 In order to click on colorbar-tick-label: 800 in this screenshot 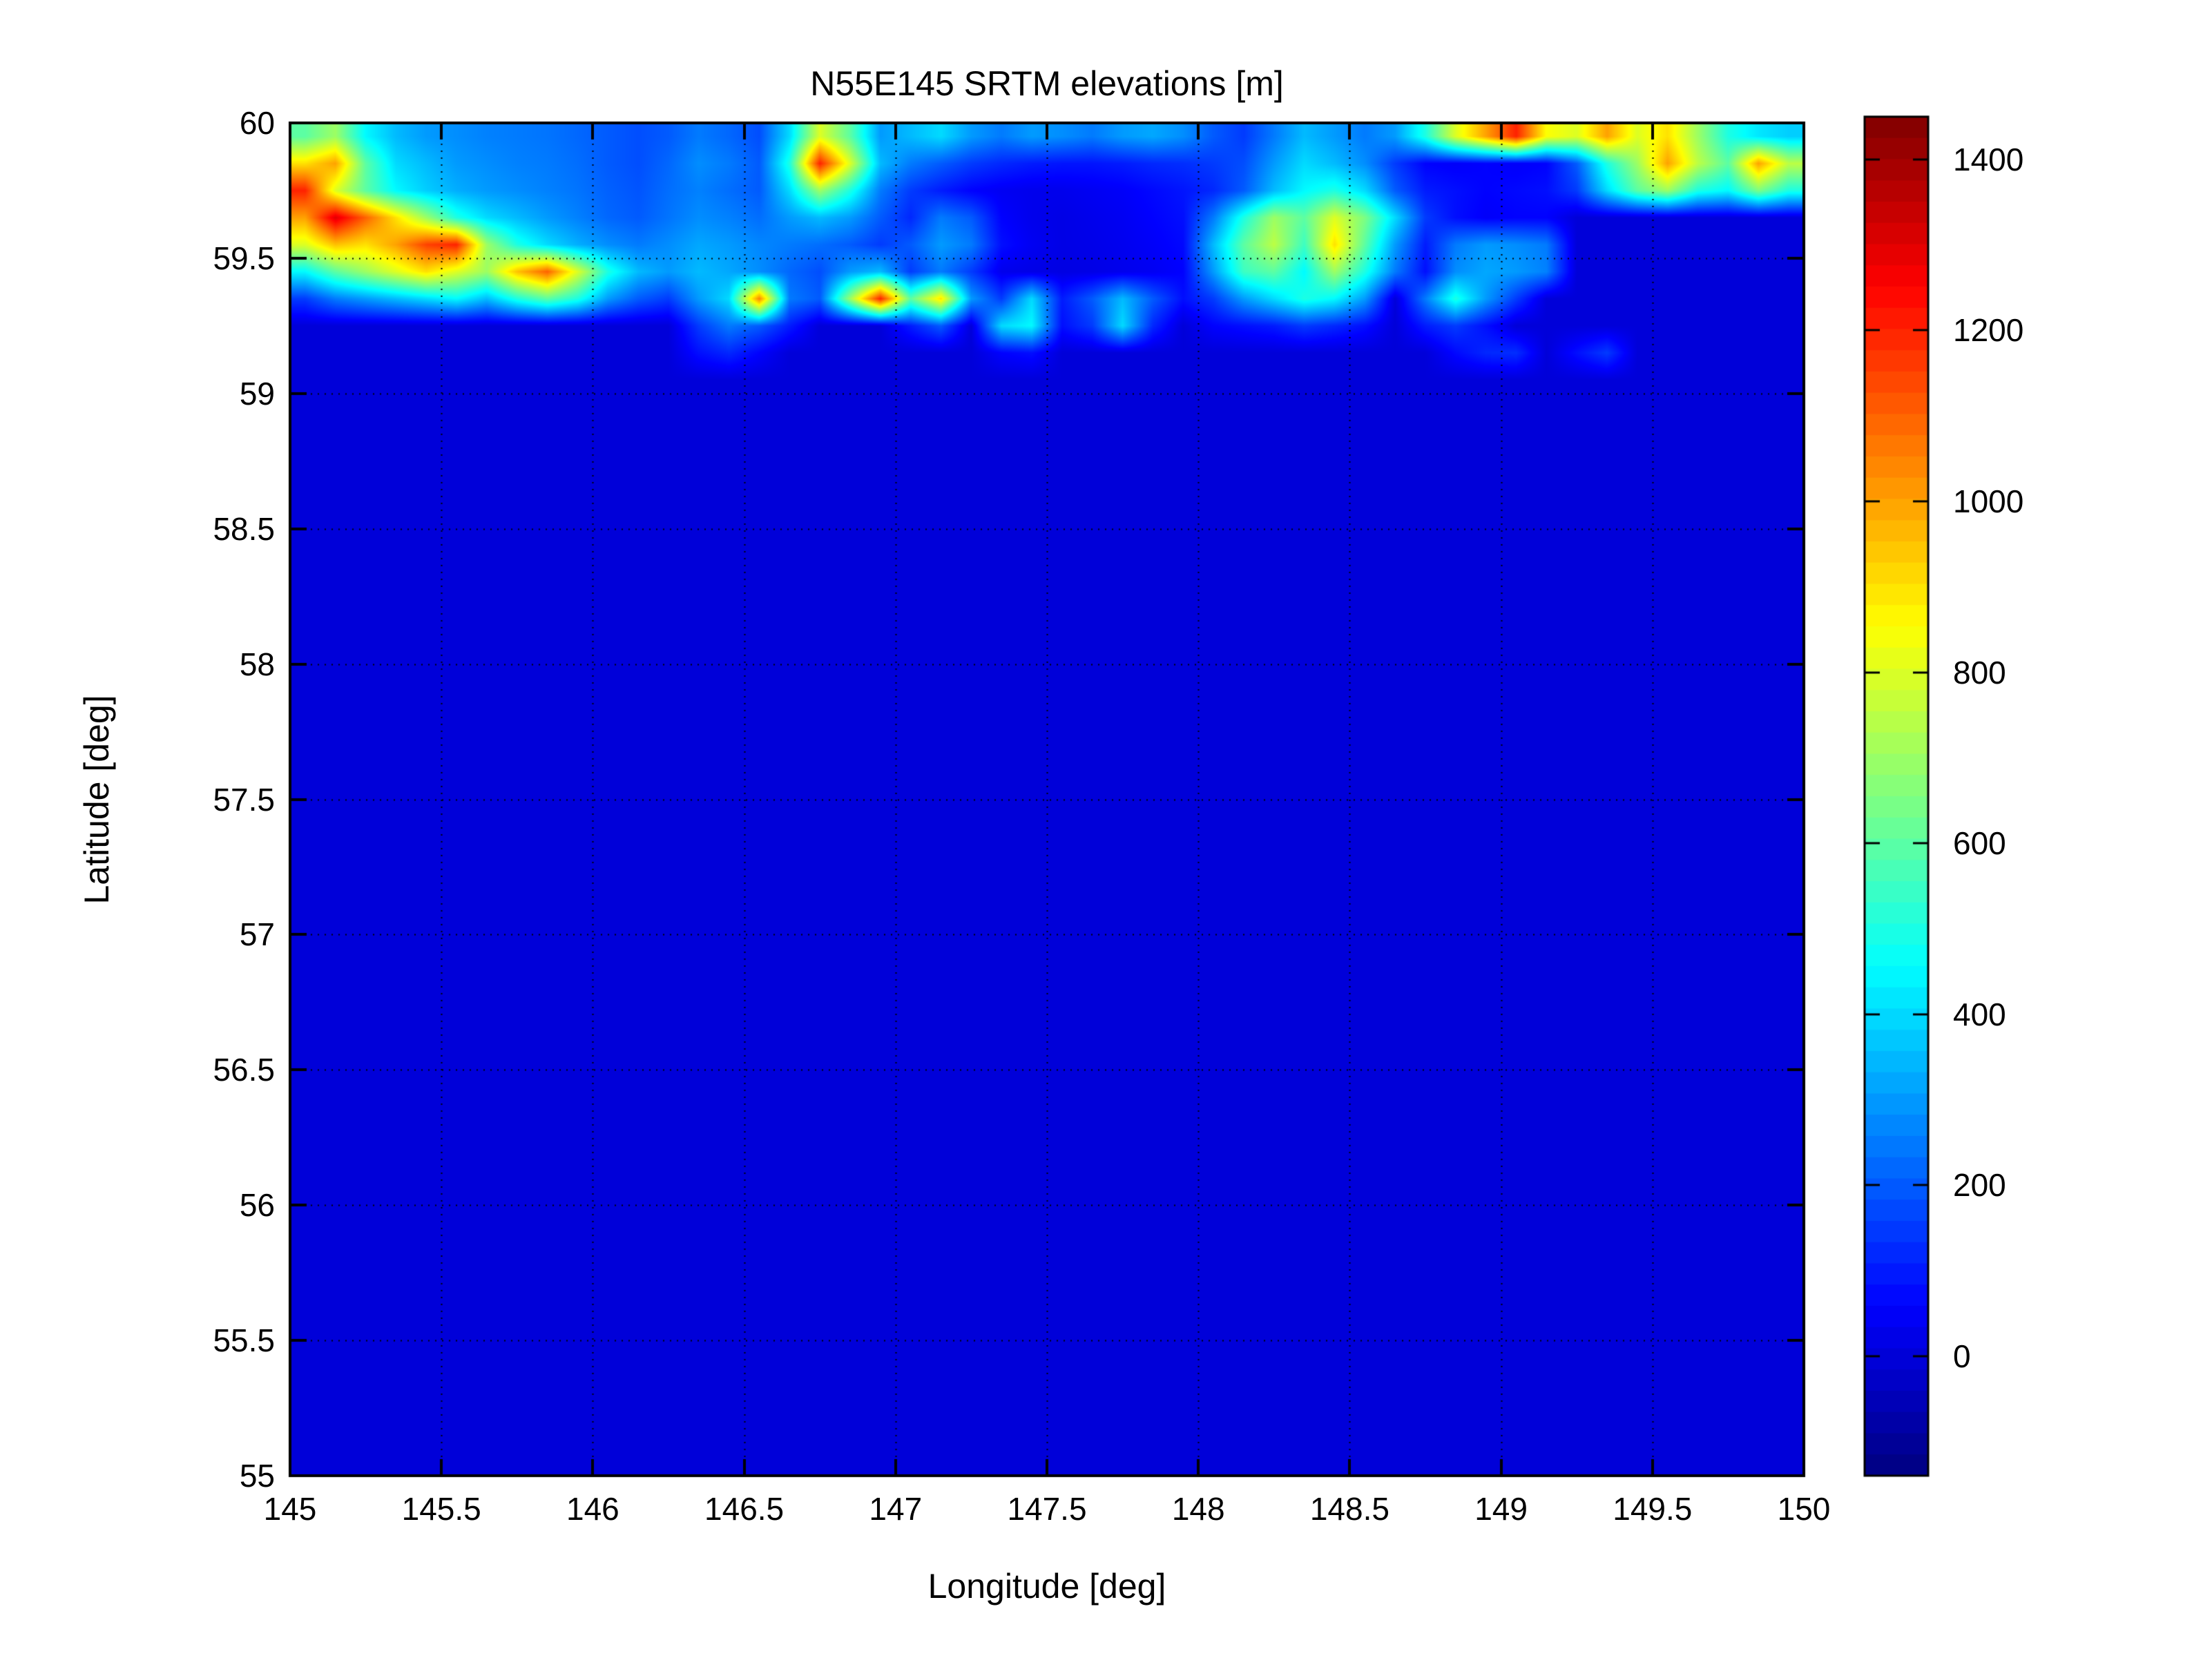, I will do `click(1980, 672)`.